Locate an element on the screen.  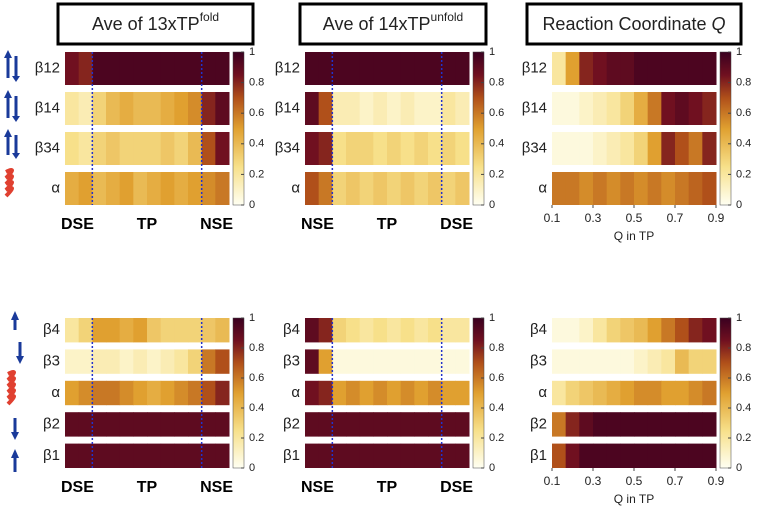
panel-title: Ave of 13xTPfold is located at coordinates (155, 22).